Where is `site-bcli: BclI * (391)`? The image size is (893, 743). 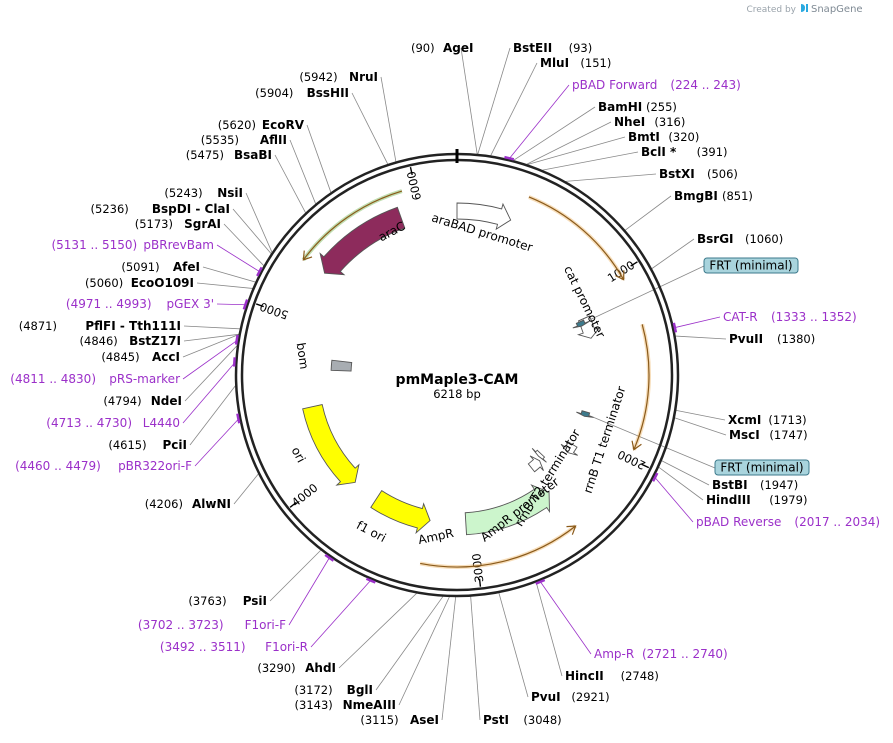 site-bcli: BclI * (391) is located at coordinates (684, 152).